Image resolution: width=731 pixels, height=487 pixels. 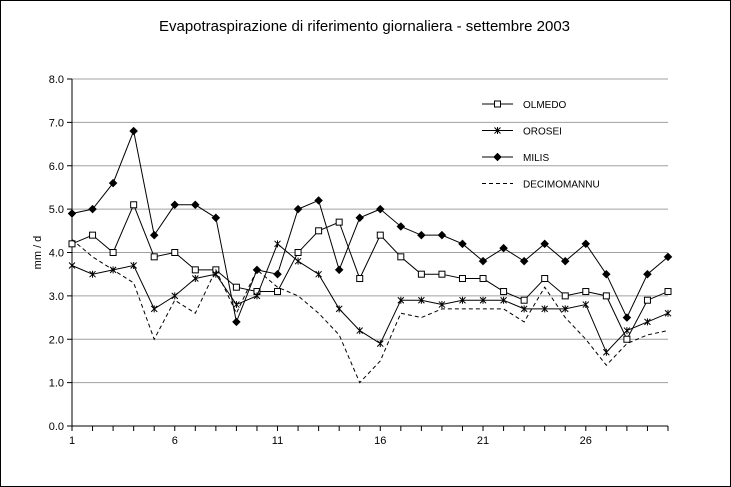 I want to click on x-tick-label: 6, so click(x=175, y=441).